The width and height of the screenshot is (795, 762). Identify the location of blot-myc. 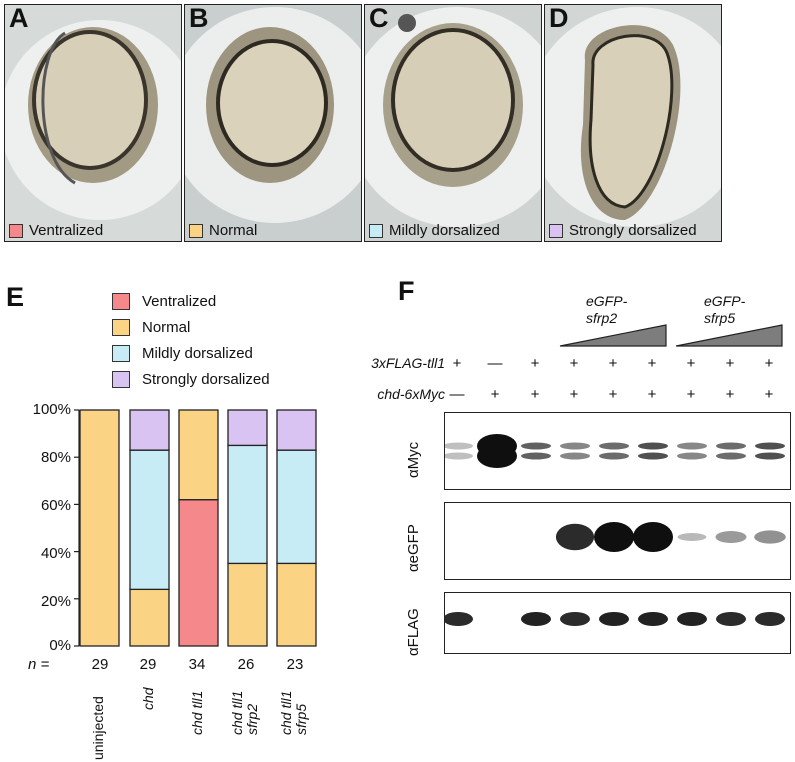
(617, 451).